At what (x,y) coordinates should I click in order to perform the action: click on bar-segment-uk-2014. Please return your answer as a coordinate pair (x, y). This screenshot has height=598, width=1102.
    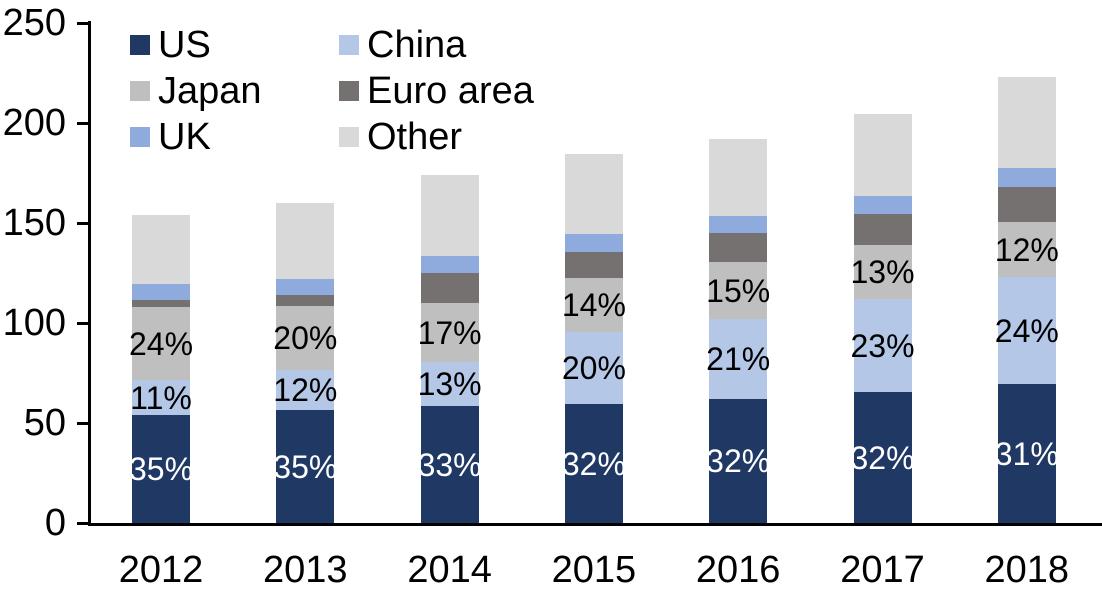
    Looking at the image, I should click on (449, 264).